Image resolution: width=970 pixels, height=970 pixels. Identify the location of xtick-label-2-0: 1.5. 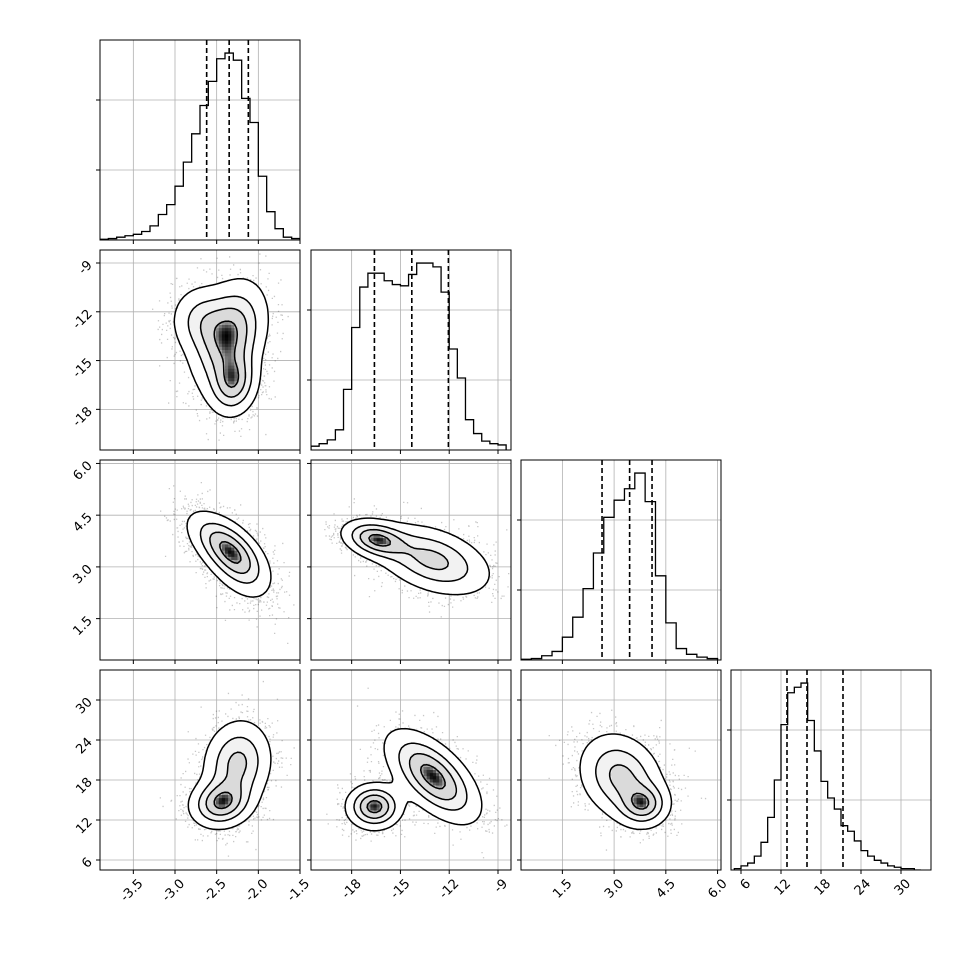
(562, 888).